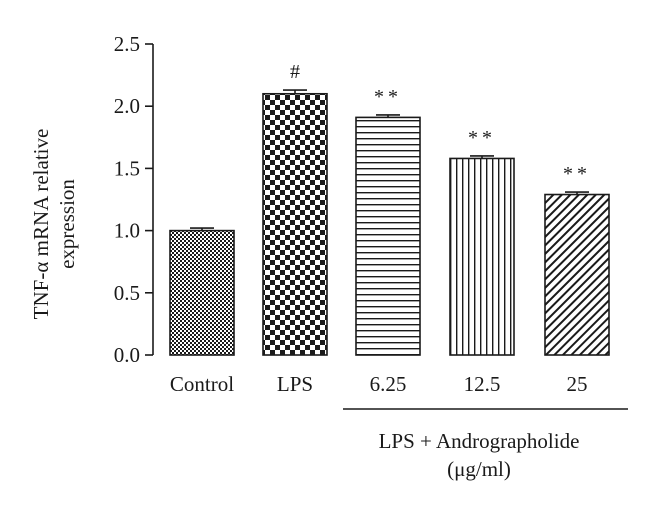 This screenshot has height=519, width=660. Describe the element at coordinates (295, 72) in the screenshot. I see `significance-marker: #` at that location.